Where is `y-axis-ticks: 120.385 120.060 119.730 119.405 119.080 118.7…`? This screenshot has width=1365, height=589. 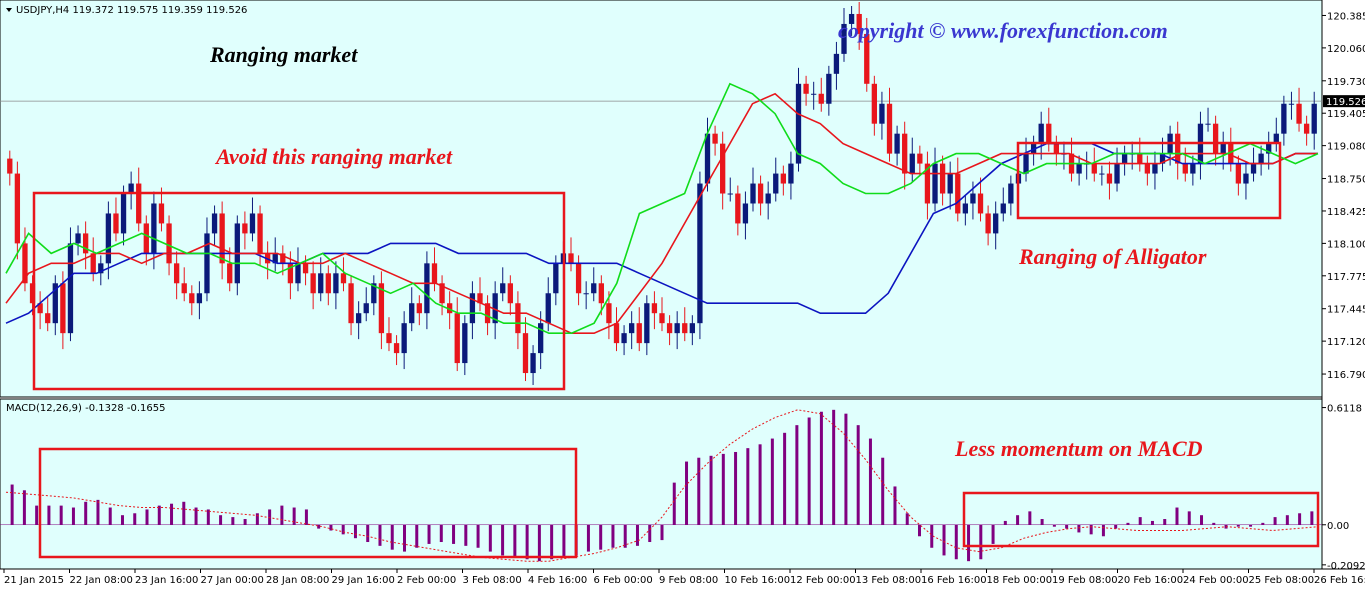
y-axis-ticks: 120.385 120.060 119.730 119.405 119.080 118.7… is located at coordinates (1343, 196).